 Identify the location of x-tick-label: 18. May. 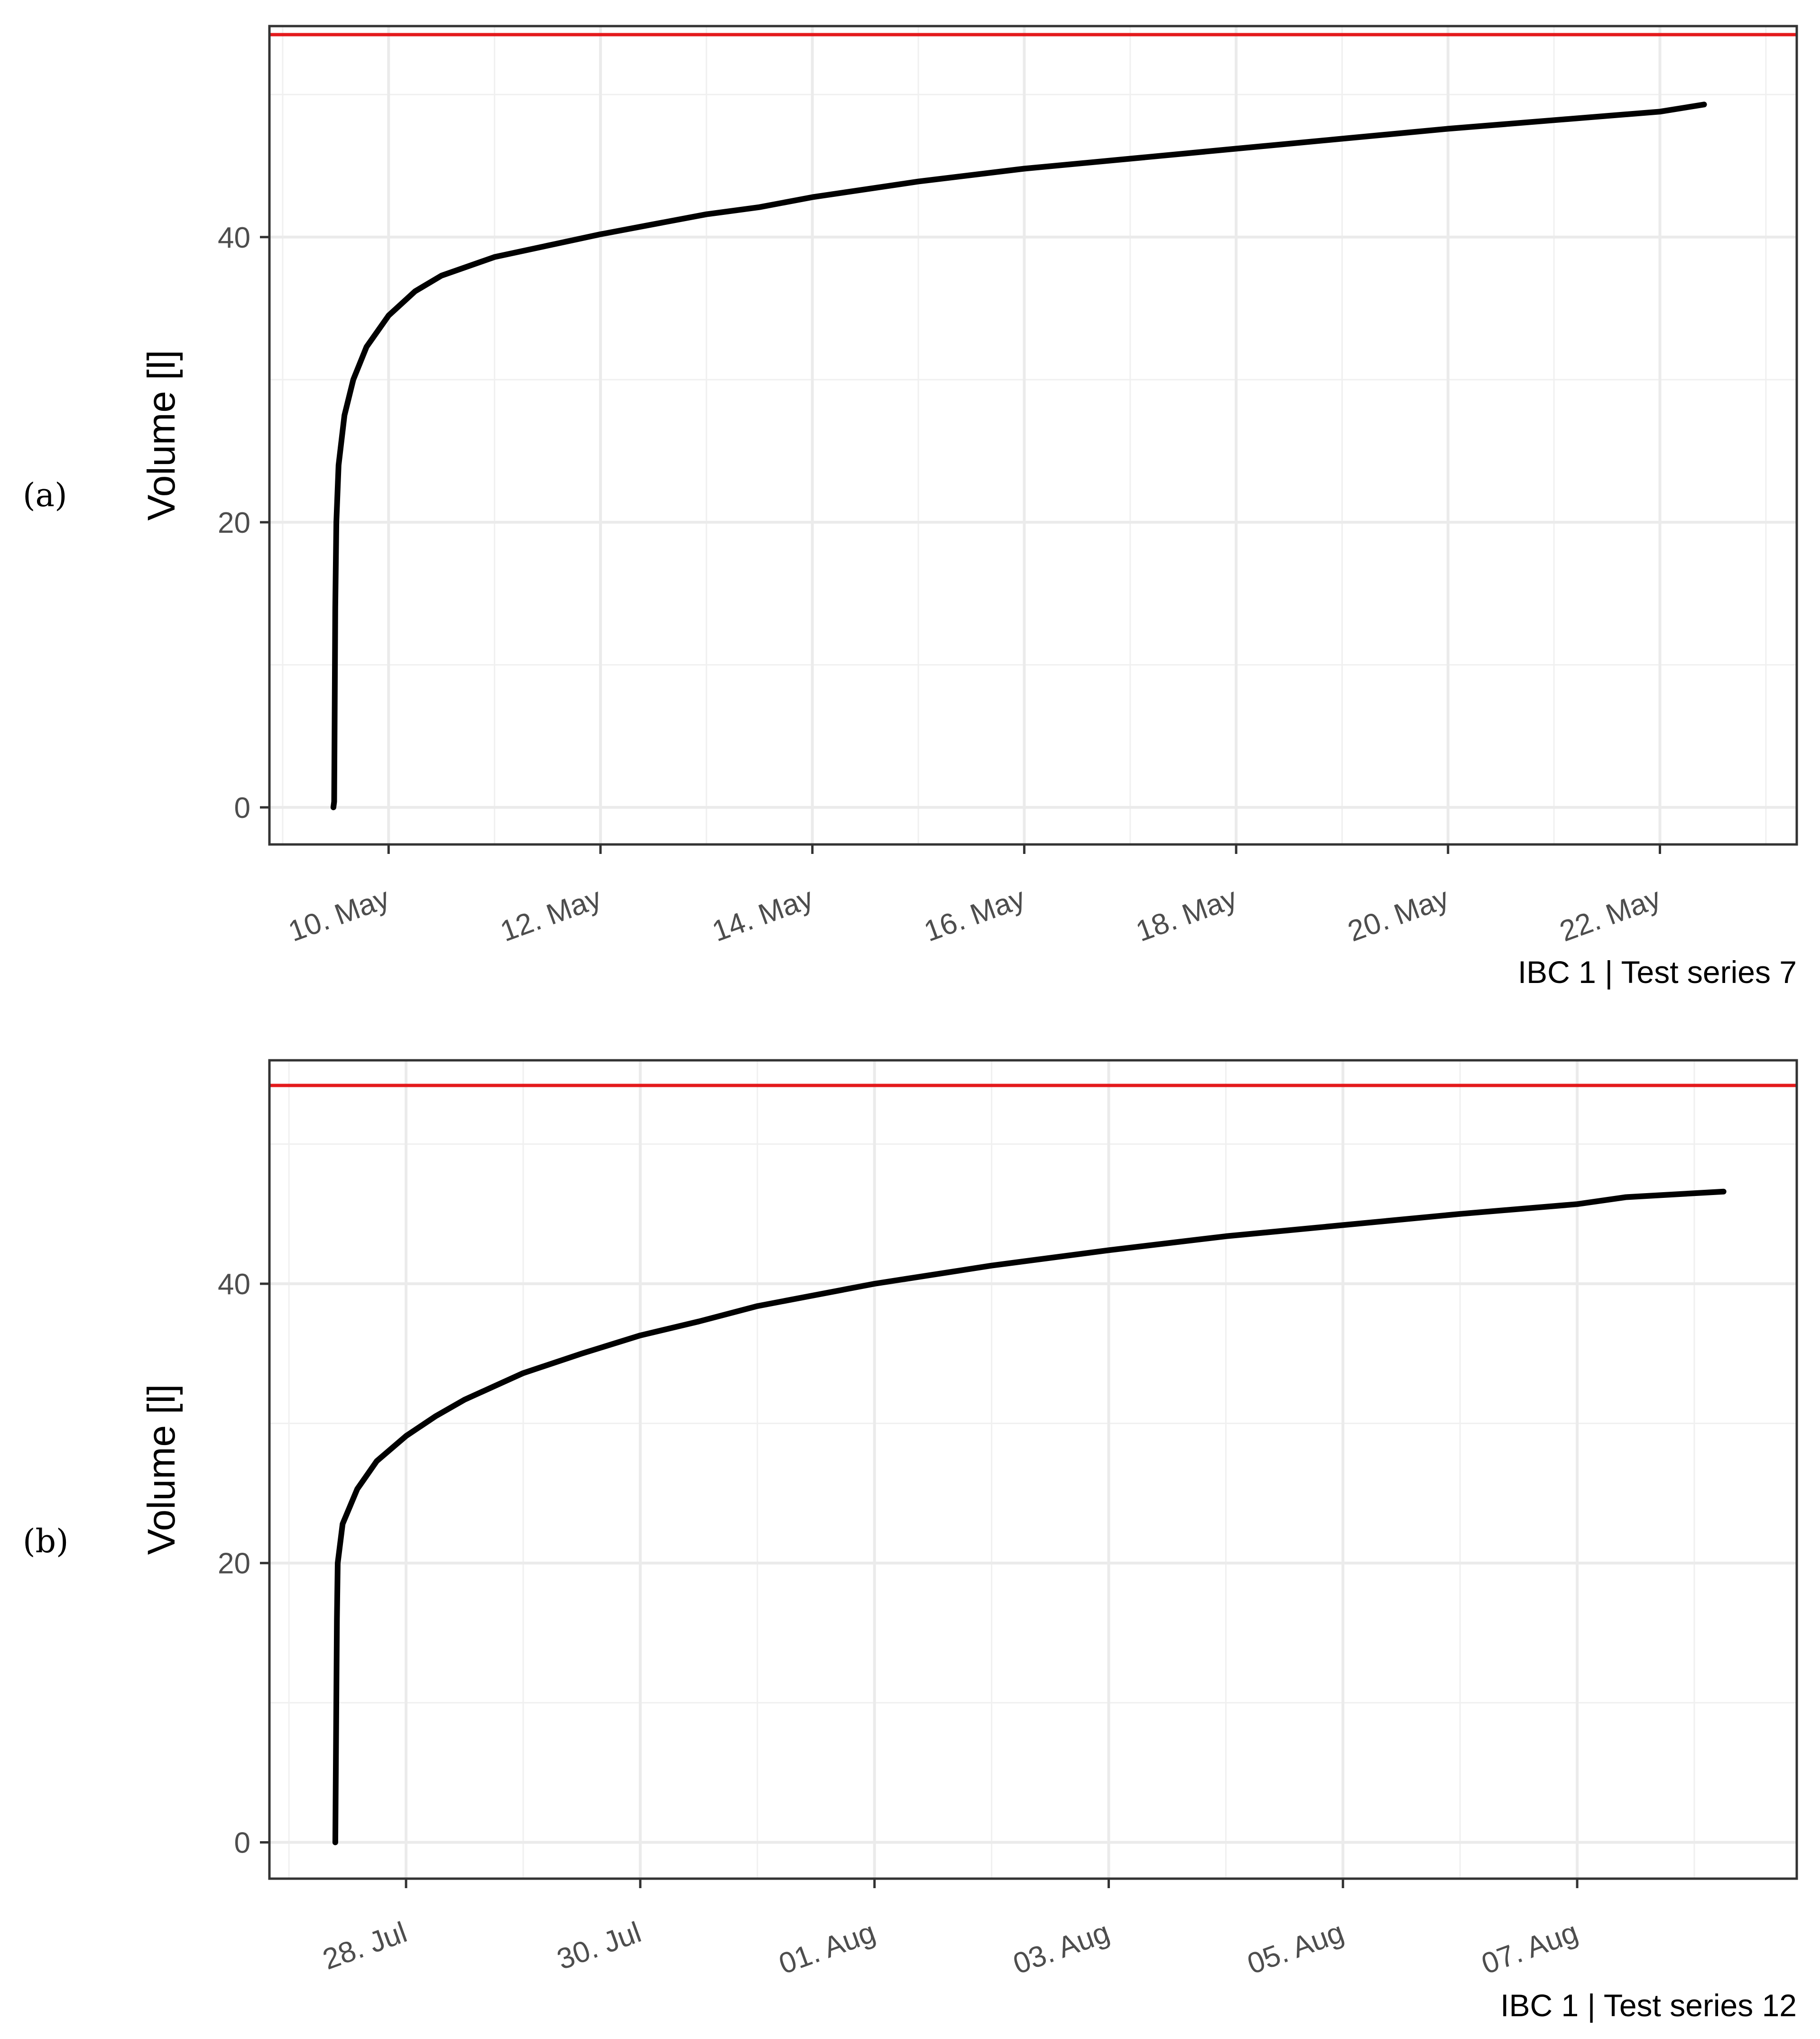
(1186, 915).